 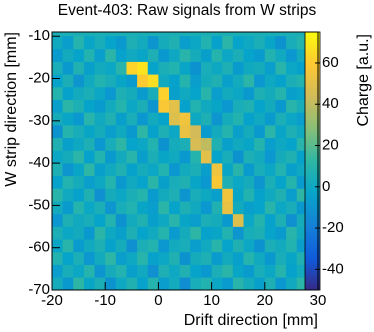 I want to click on y-tick-label: -20, so click(x=39, y=77).